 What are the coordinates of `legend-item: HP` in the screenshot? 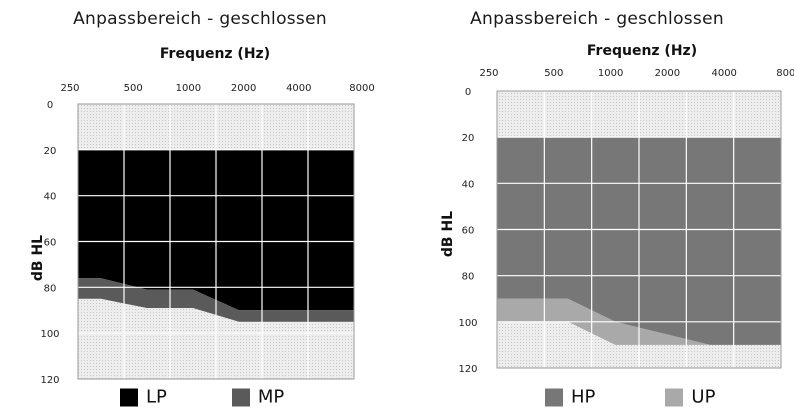 It's located at (570, 397).